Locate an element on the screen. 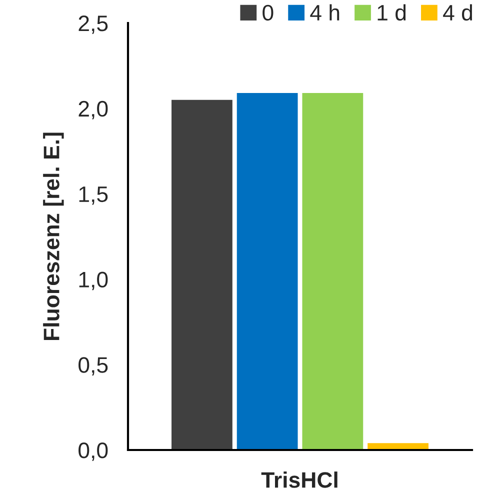  y-tick-label: 1,5 is located at coordinates (93, 195).